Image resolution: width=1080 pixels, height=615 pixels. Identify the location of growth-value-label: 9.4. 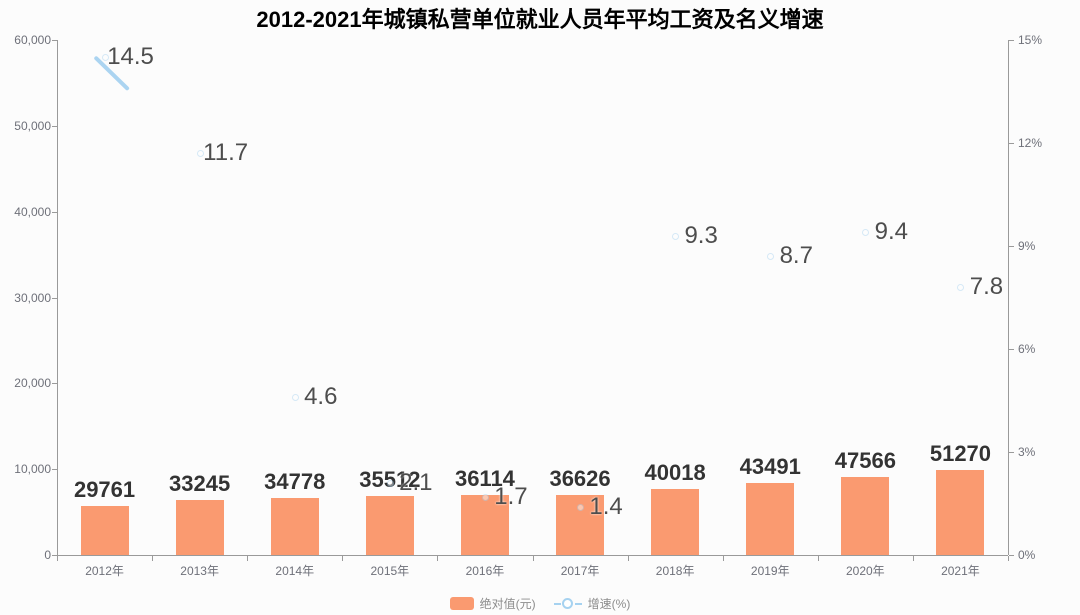
(891, 232).